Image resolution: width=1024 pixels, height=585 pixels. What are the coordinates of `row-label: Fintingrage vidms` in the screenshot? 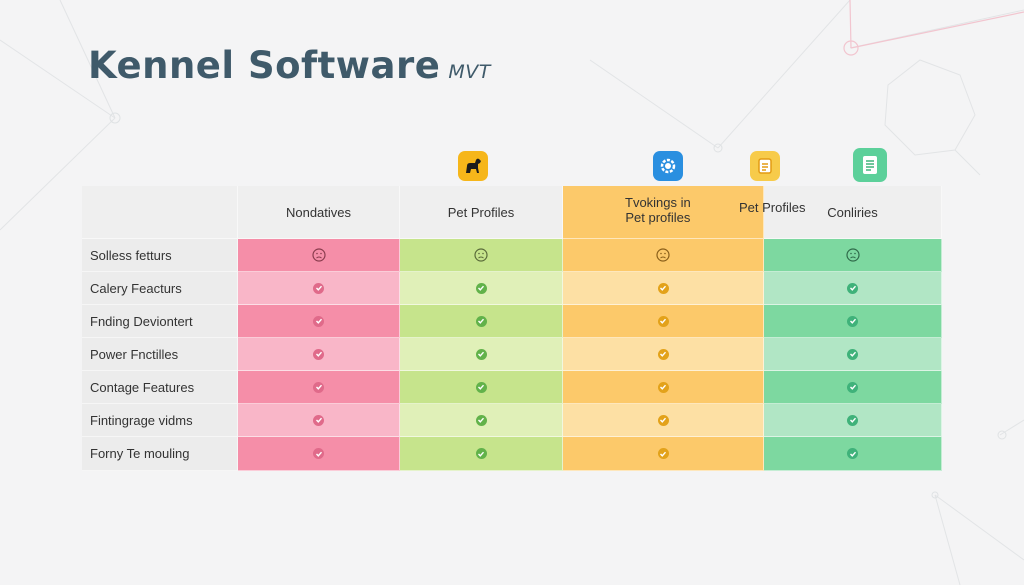 It's located at (141, 420).